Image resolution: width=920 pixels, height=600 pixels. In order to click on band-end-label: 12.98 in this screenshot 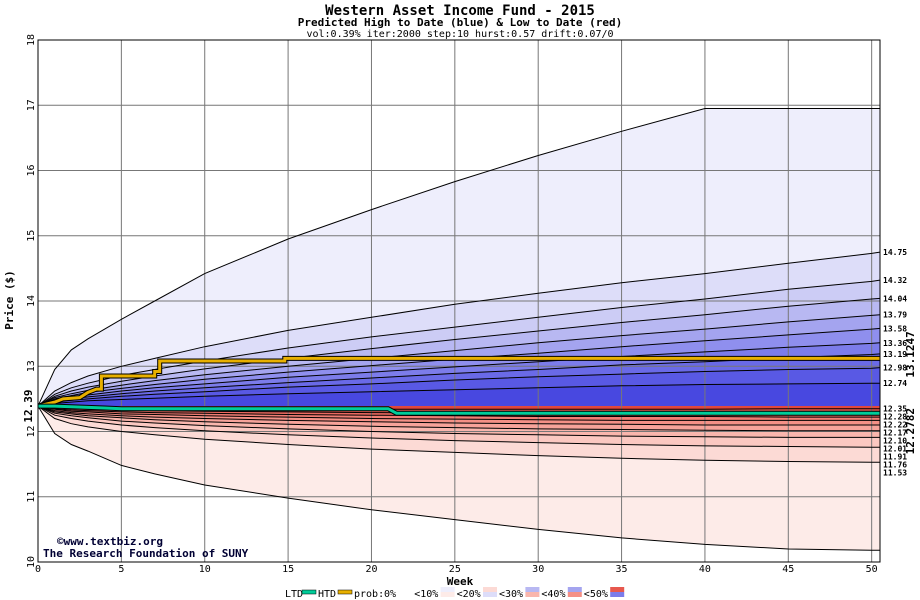, I will do `click(895, 368)`.